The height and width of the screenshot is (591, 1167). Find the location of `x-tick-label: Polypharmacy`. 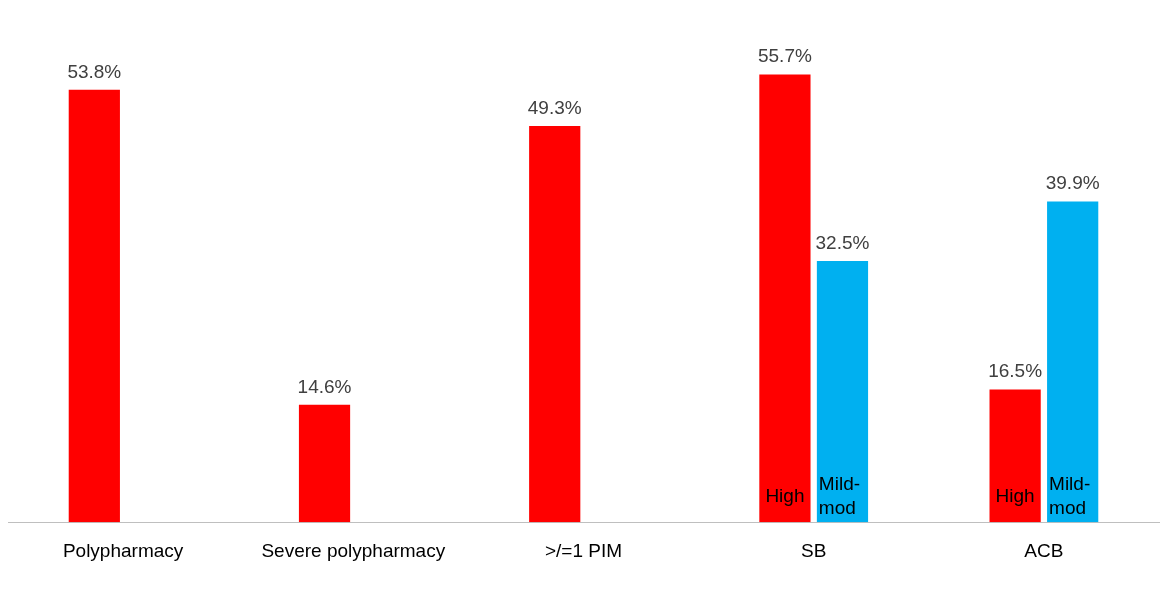

x-tick-label: Polypharmacy is located at coordinates (123, 550).